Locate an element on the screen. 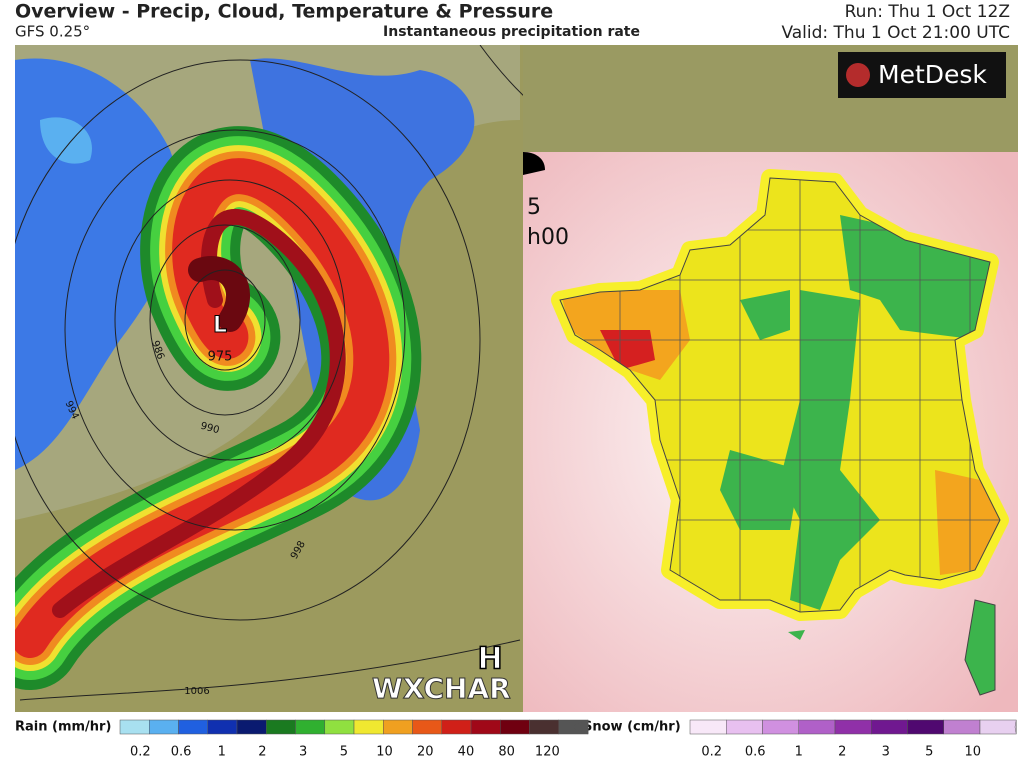 Image resolution: width=1024 pixels, height=764 pixels. logo: MetDesk is located at coordinates (922, 75).